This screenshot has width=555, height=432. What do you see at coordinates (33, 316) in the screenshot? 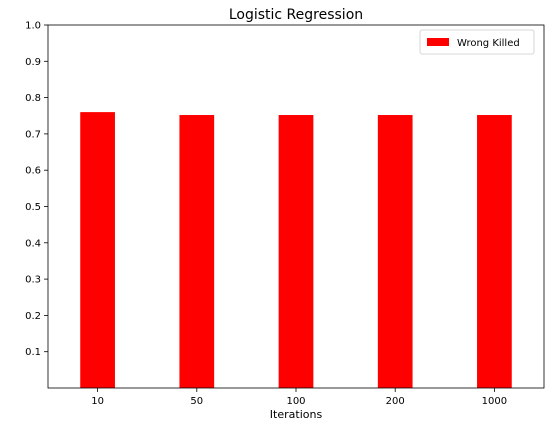
I see `y-tick-label: 0.2` at bounding box center [33, 316].